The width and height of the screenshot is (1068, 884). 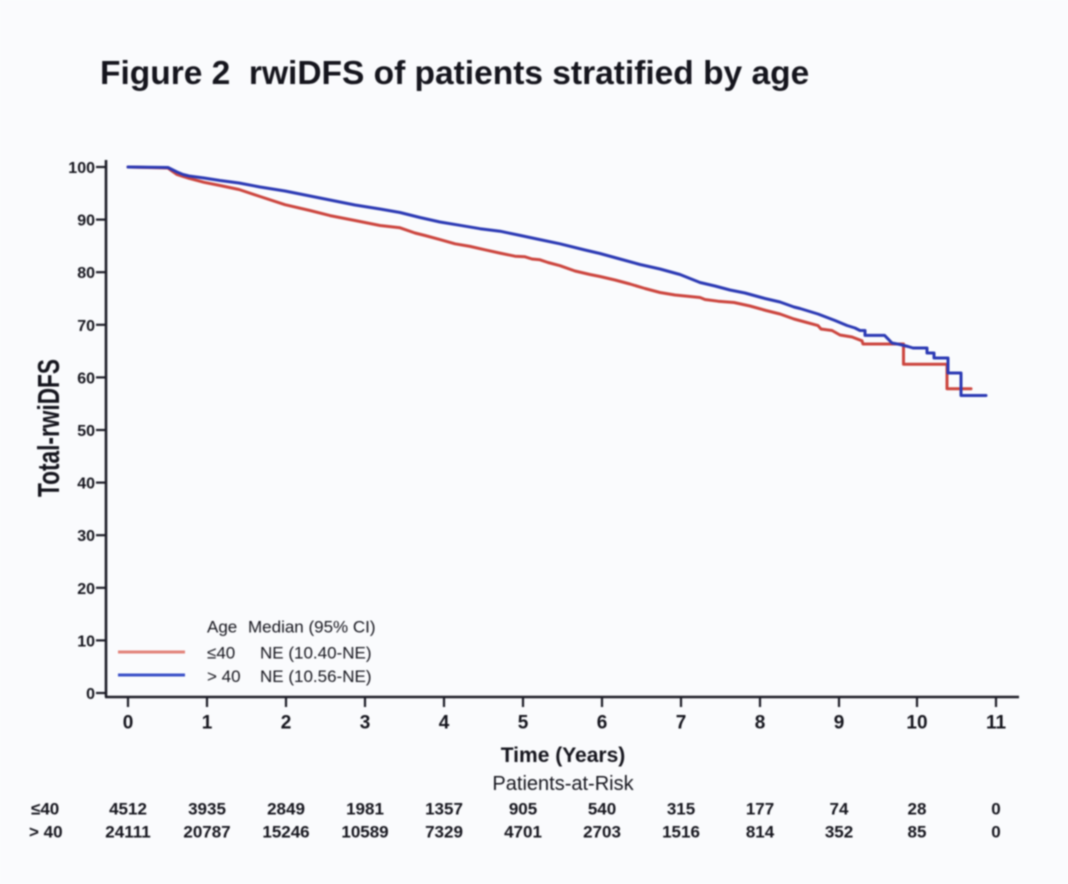 What do you see at coordinates (86, 484) in the screenshot?
I see `svg-text: 40` at bounding box center [86, 484].